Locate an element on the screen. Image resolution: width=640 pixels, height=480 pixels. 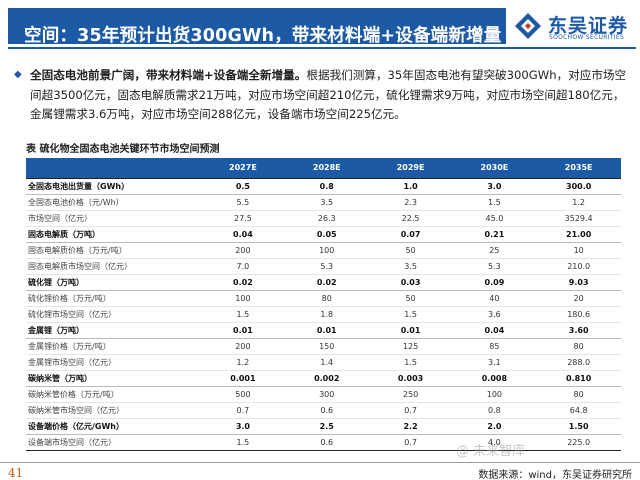
table-cell: 4.0 is located at coordinates (494, 442).